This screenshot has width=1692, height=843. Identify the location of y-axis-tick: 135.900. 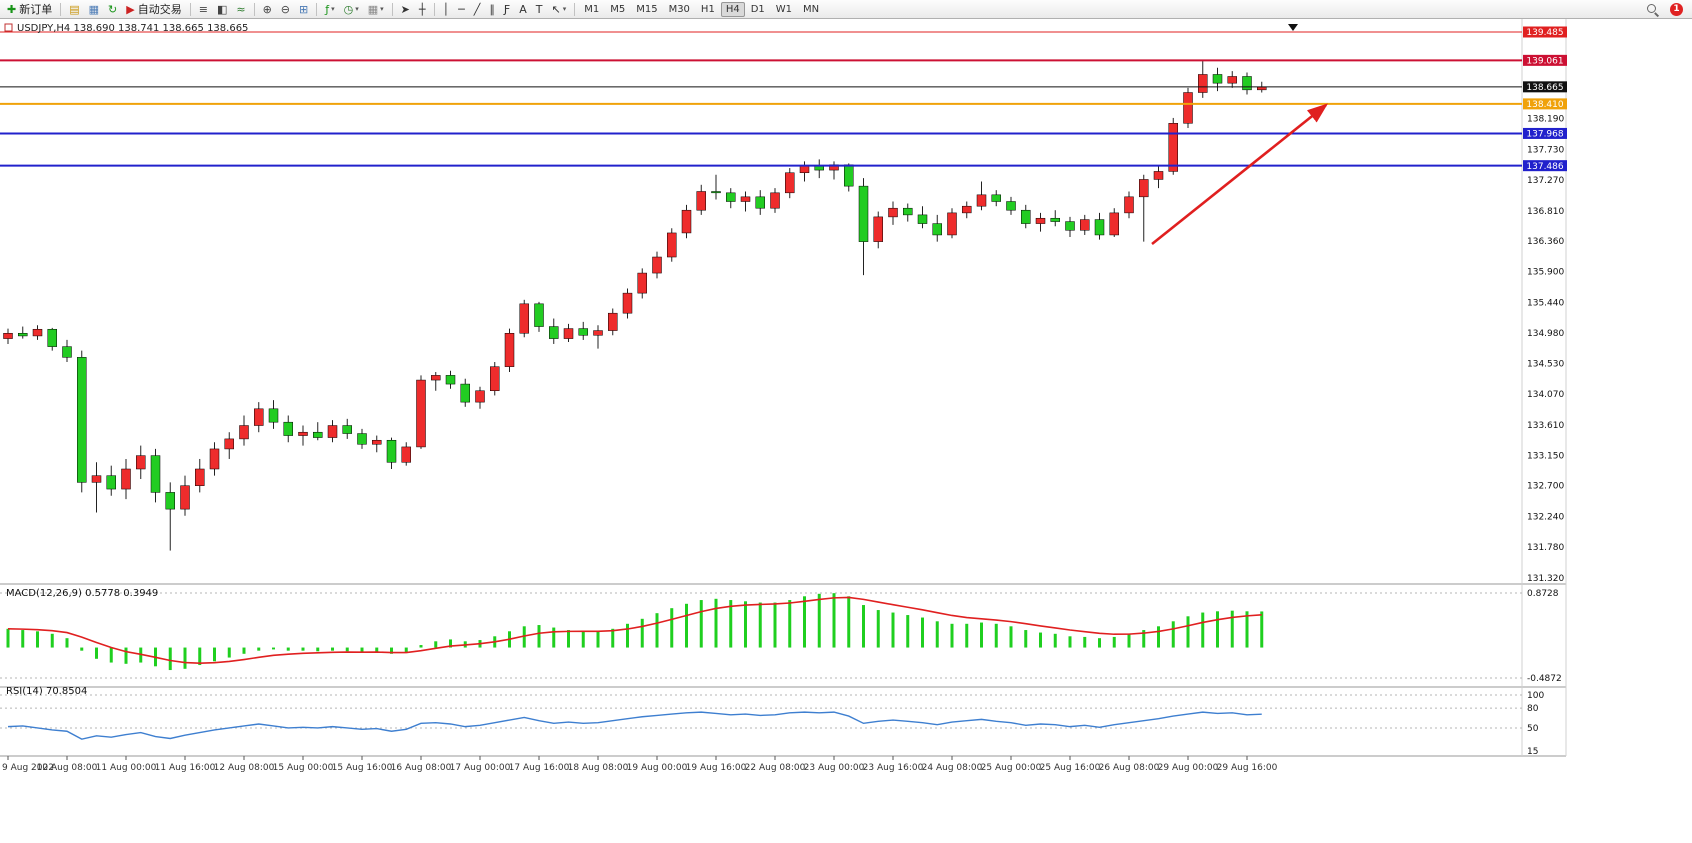
(1545, 273).